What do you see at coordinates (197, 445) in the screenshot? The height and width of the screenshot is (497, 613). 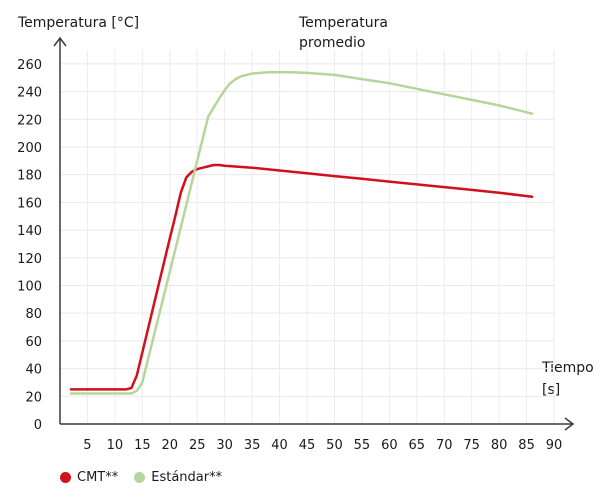 I see `x-tick-label: 25` at bounding box center [197, 445].